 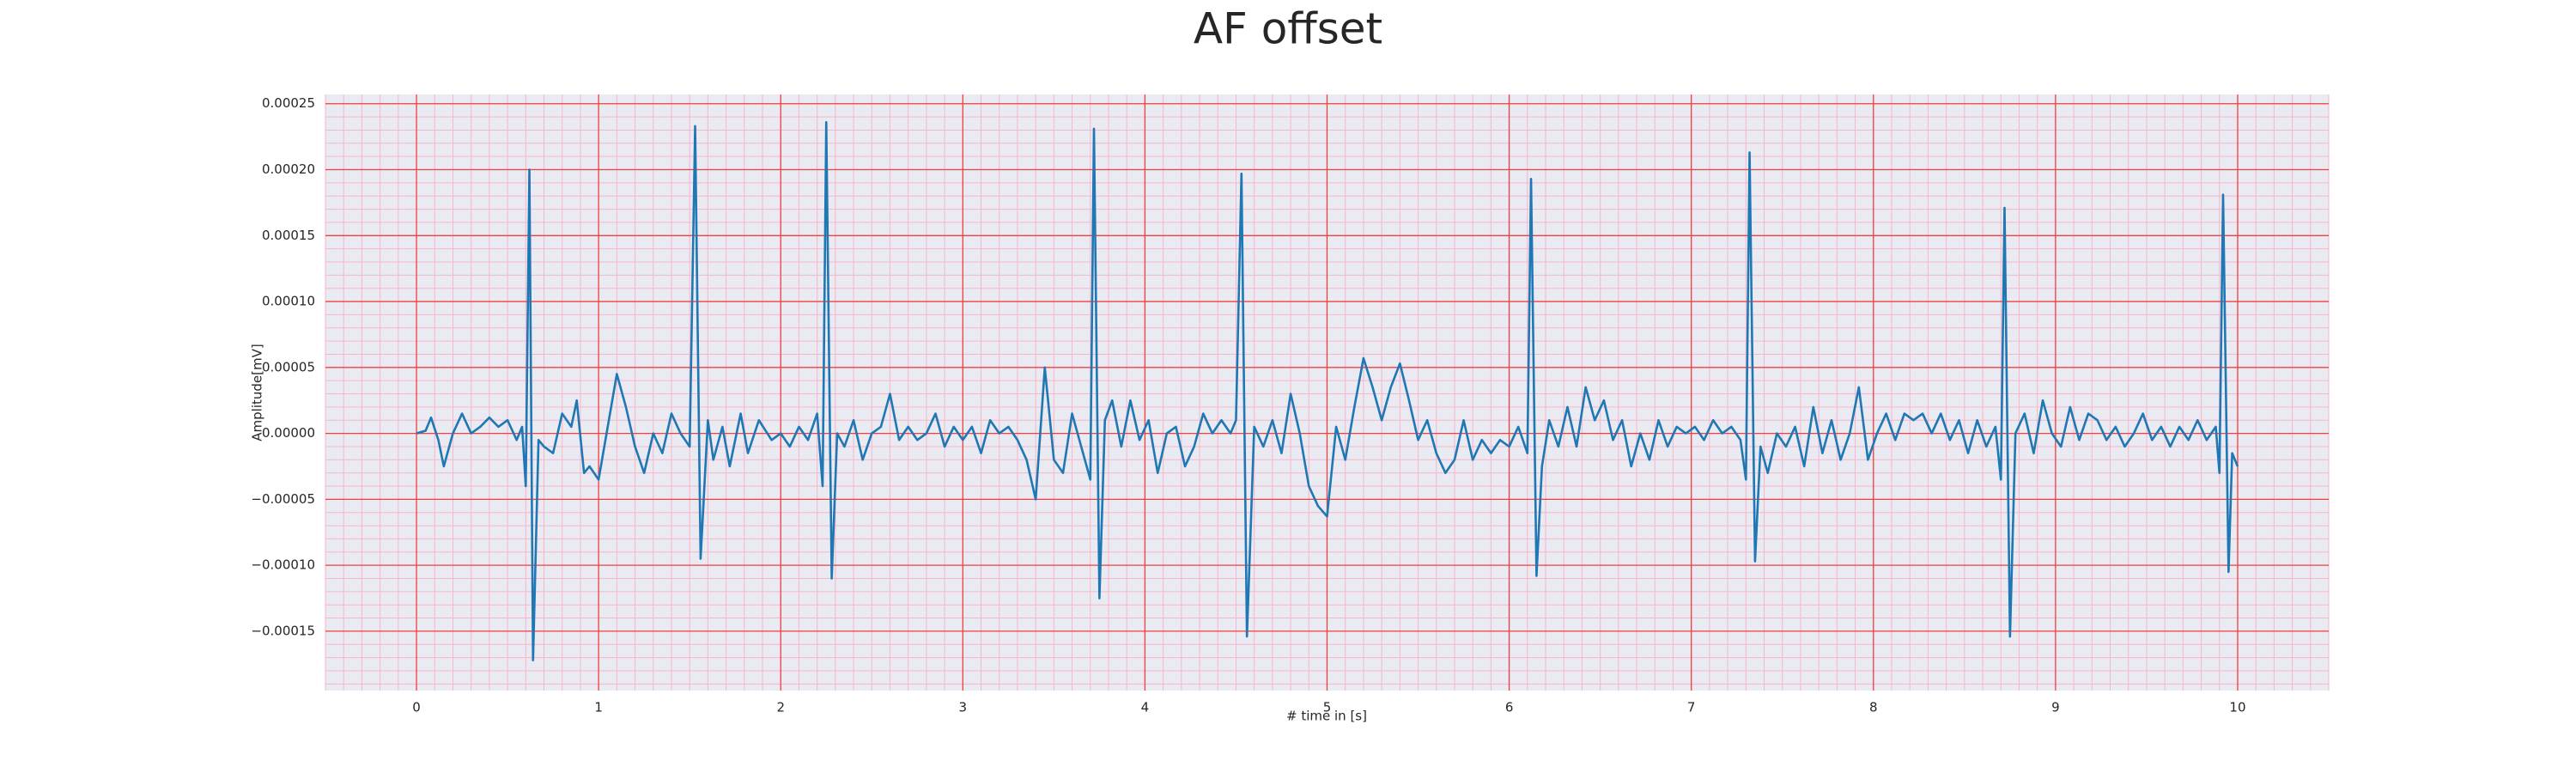 I want to click on y-tick-label: 0.00005, so click(x=289, y=367).